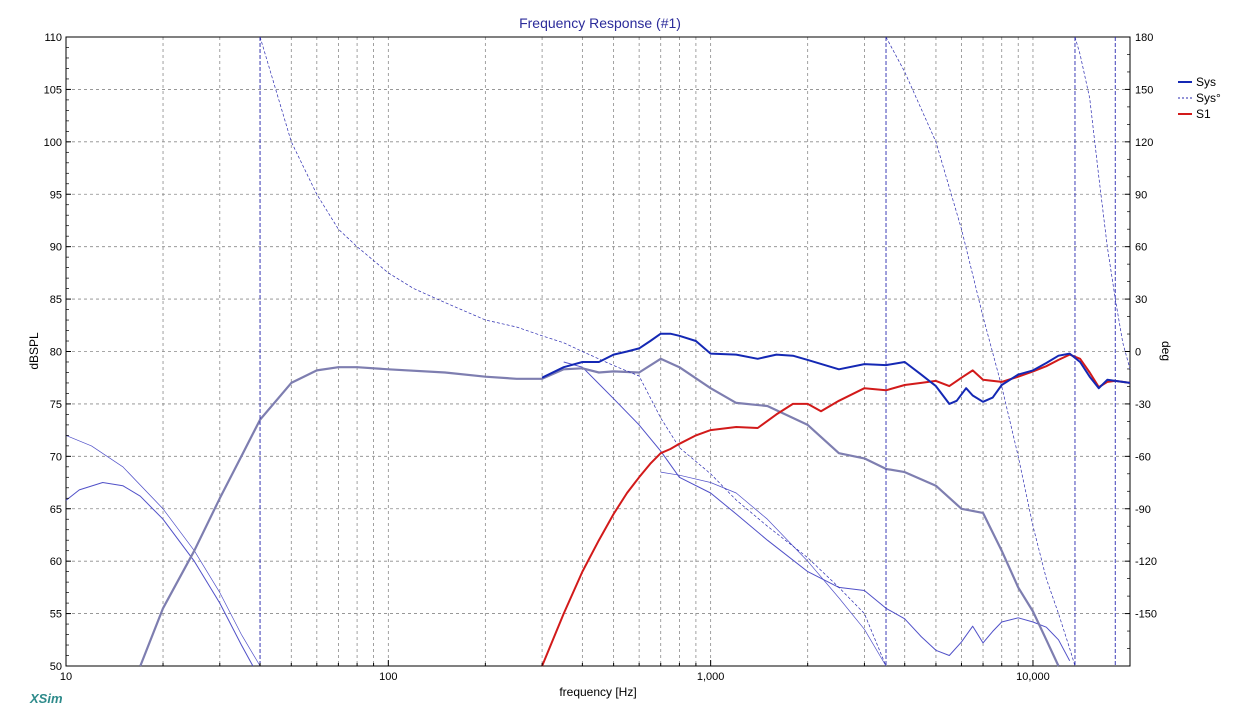  Describe the element at coordinates (56, 195) in the screenshot. I see `y-tick-label: 95` at that location.